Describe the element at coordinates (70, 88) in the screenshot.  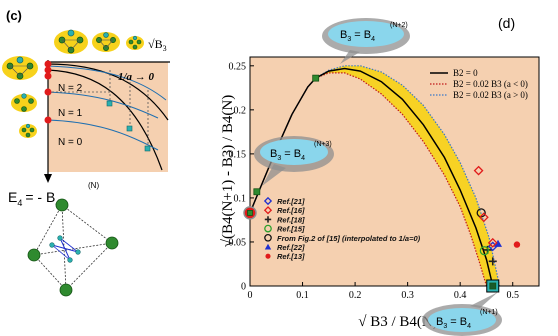
I see `level-label-n2: N = 2` at that location.